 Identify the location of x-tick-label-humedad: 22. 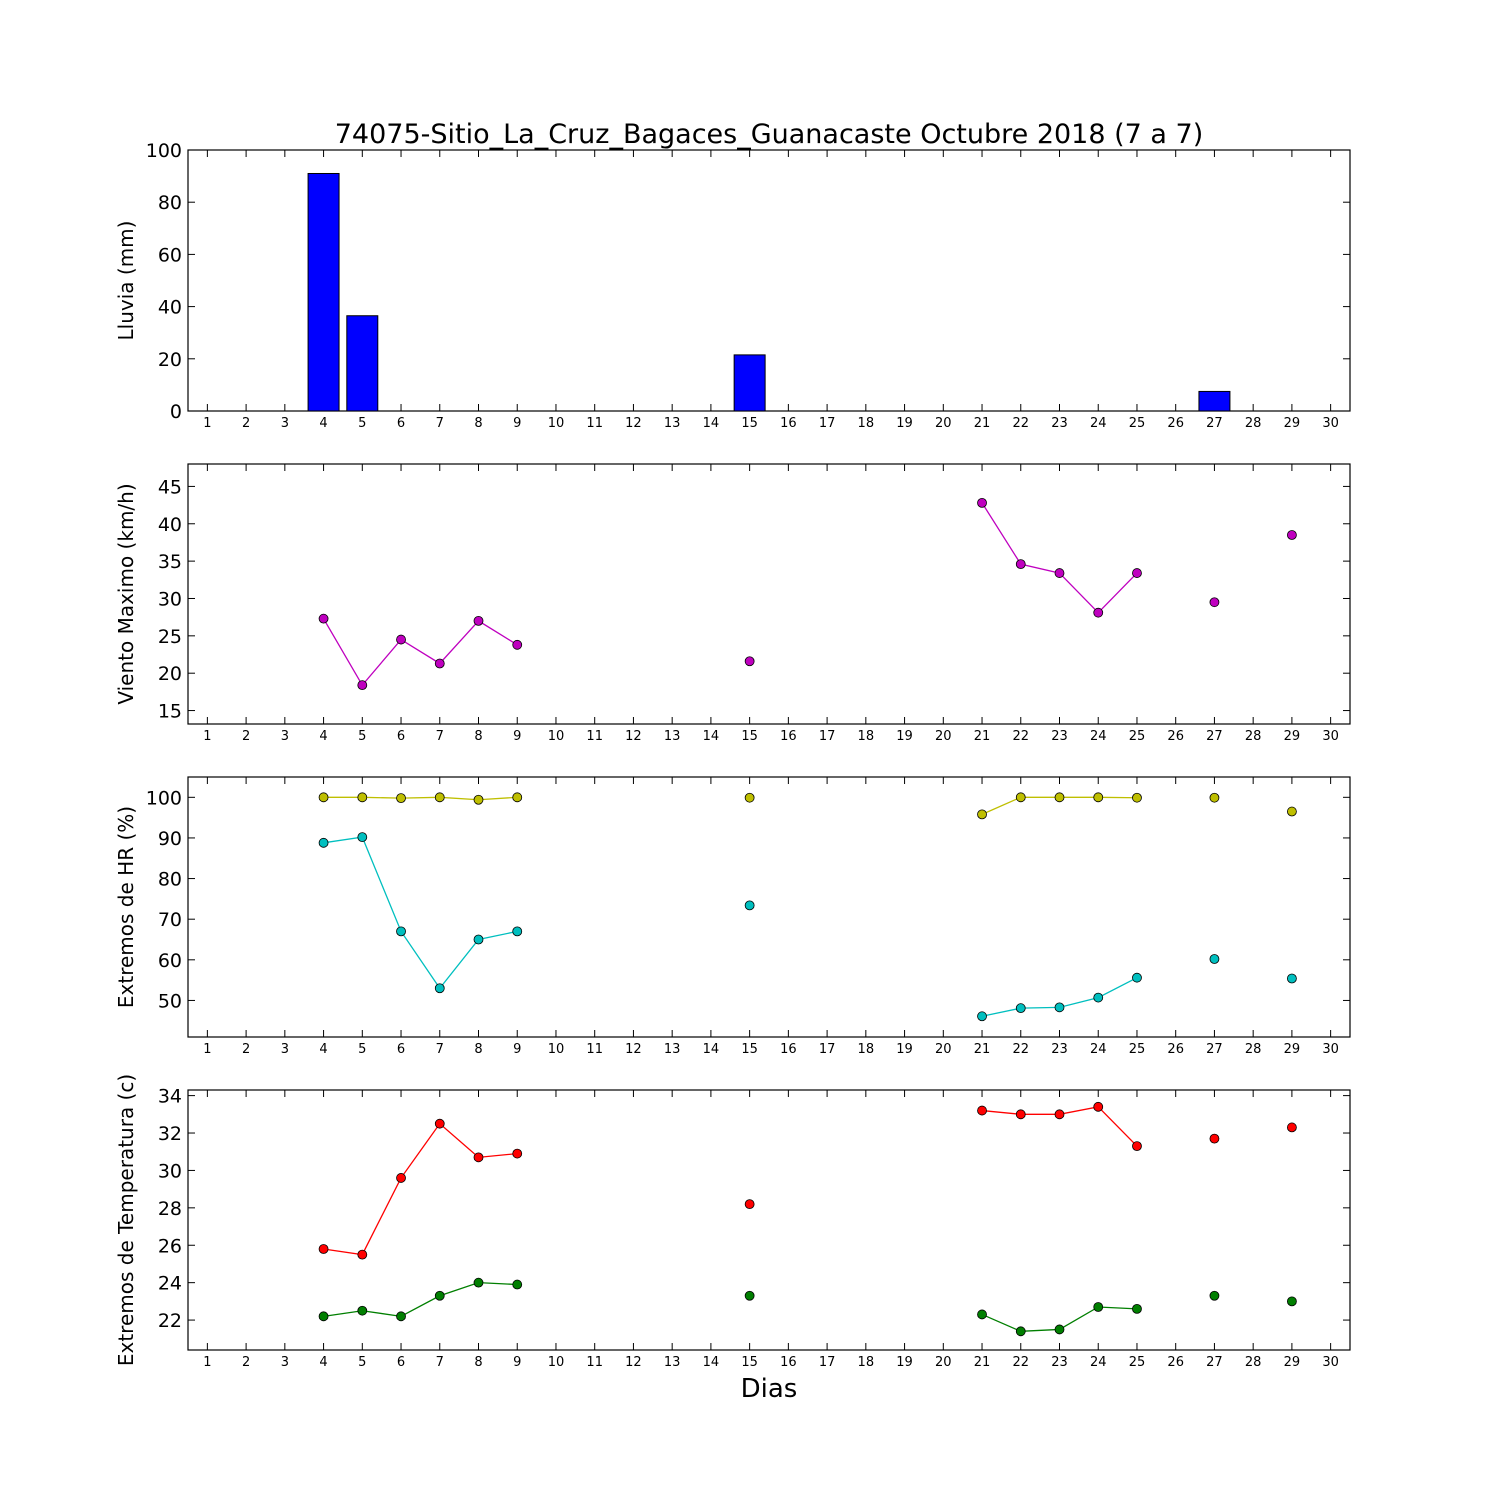
(1020, 1049).